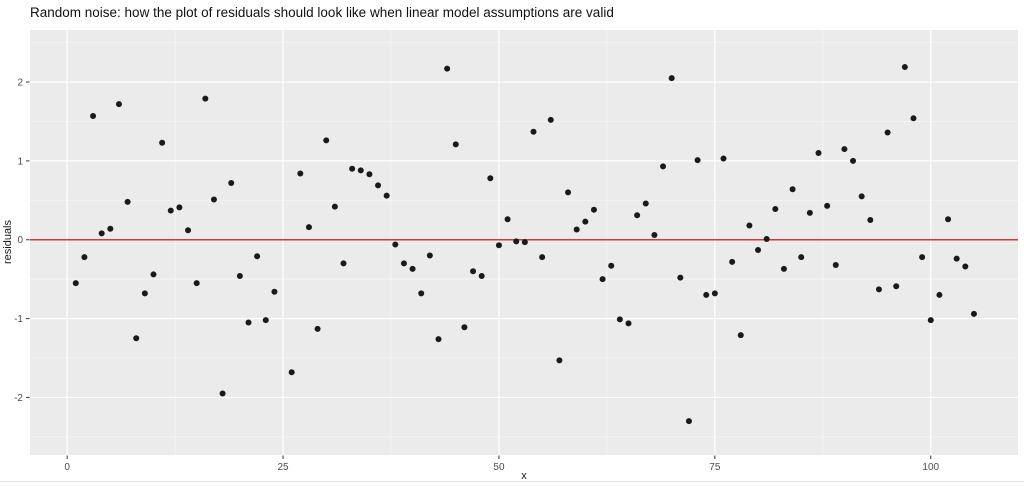 The width and height of the screenshot is (1024, 487). I want to click on x-tick-label: 50, so click(499, 467).